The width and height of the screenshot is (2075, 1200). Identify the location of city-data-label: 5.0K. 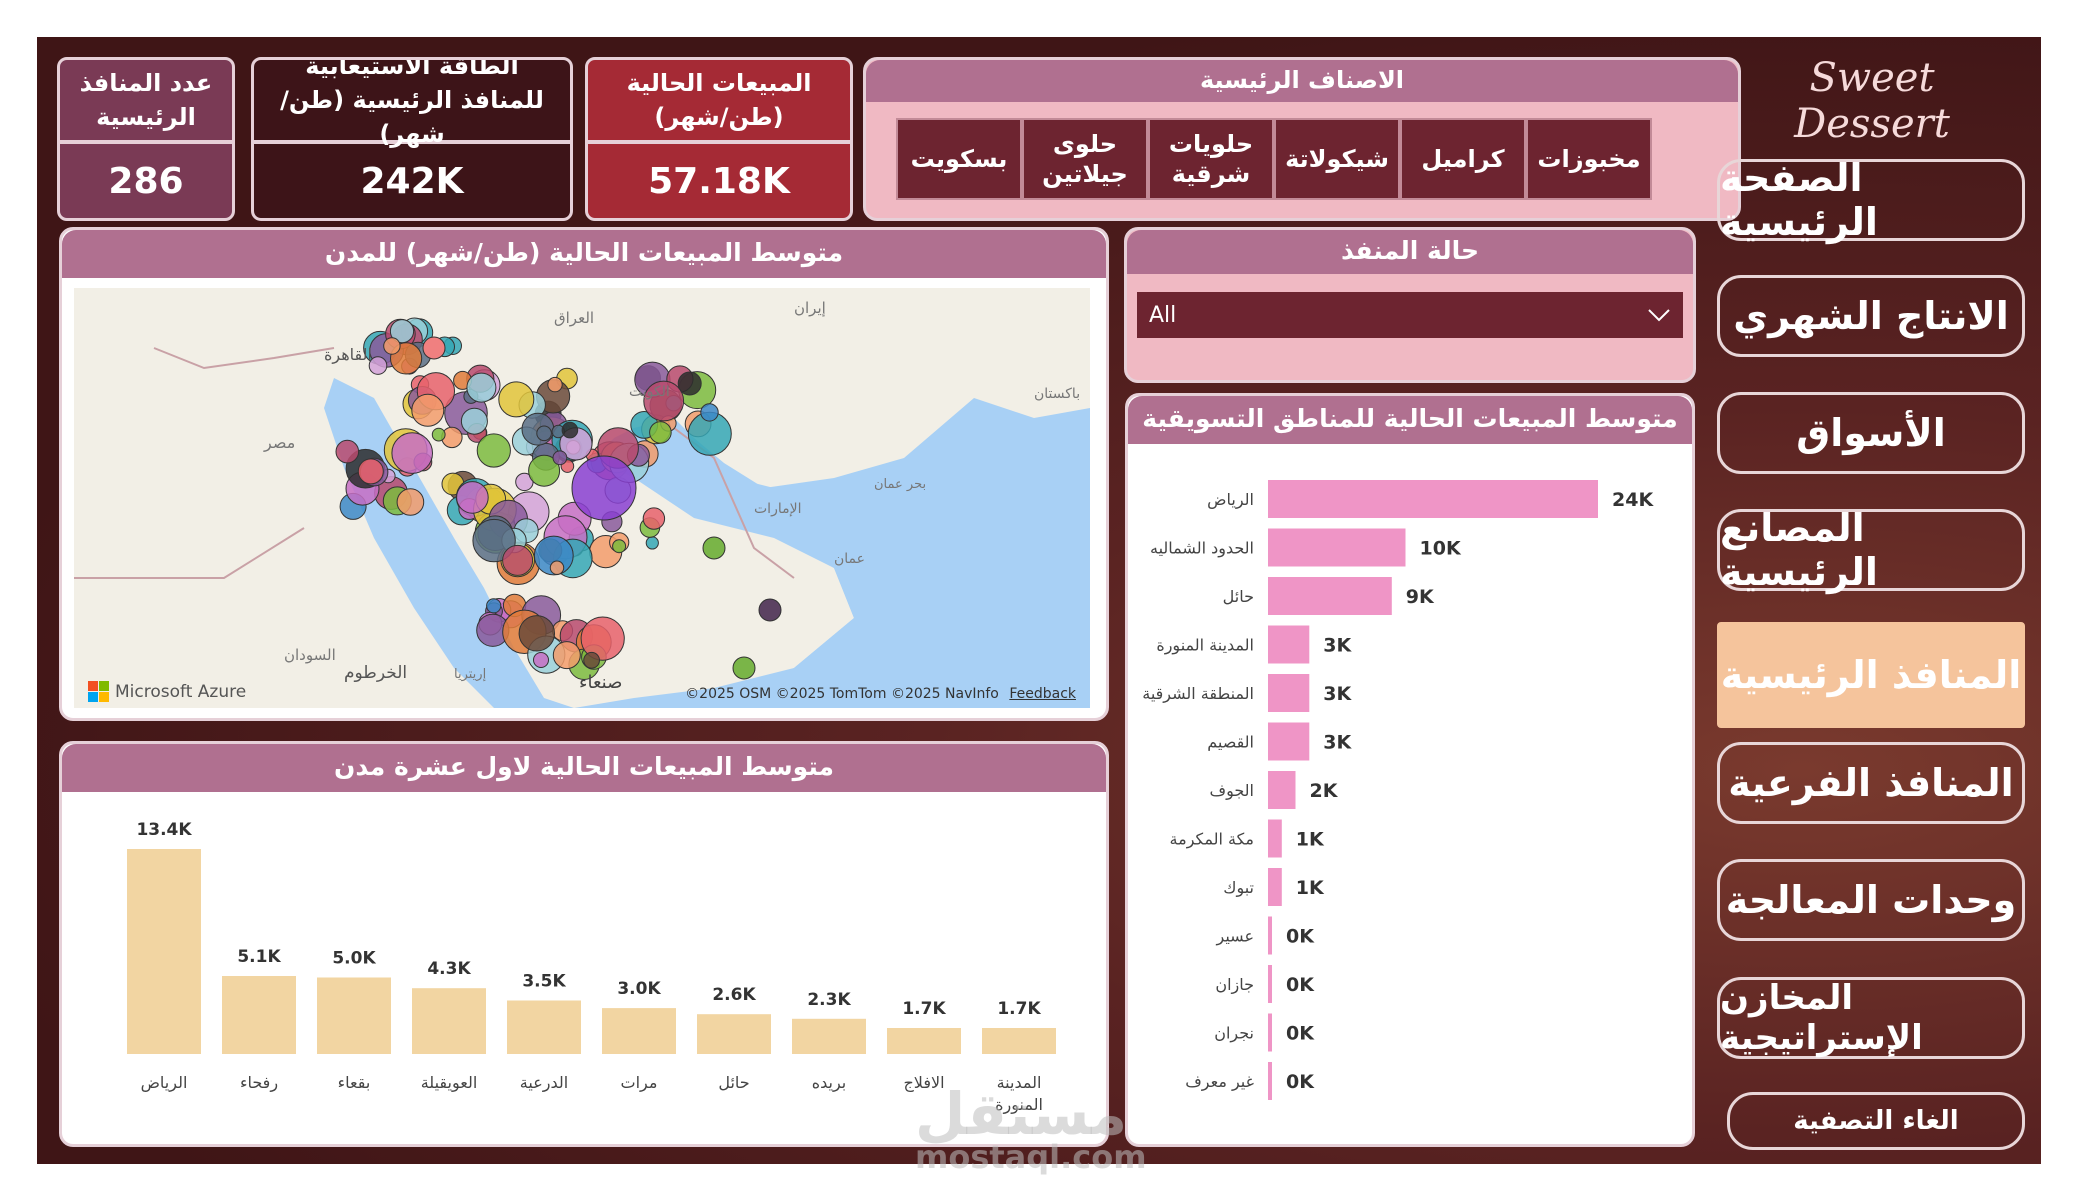
(354, 959).